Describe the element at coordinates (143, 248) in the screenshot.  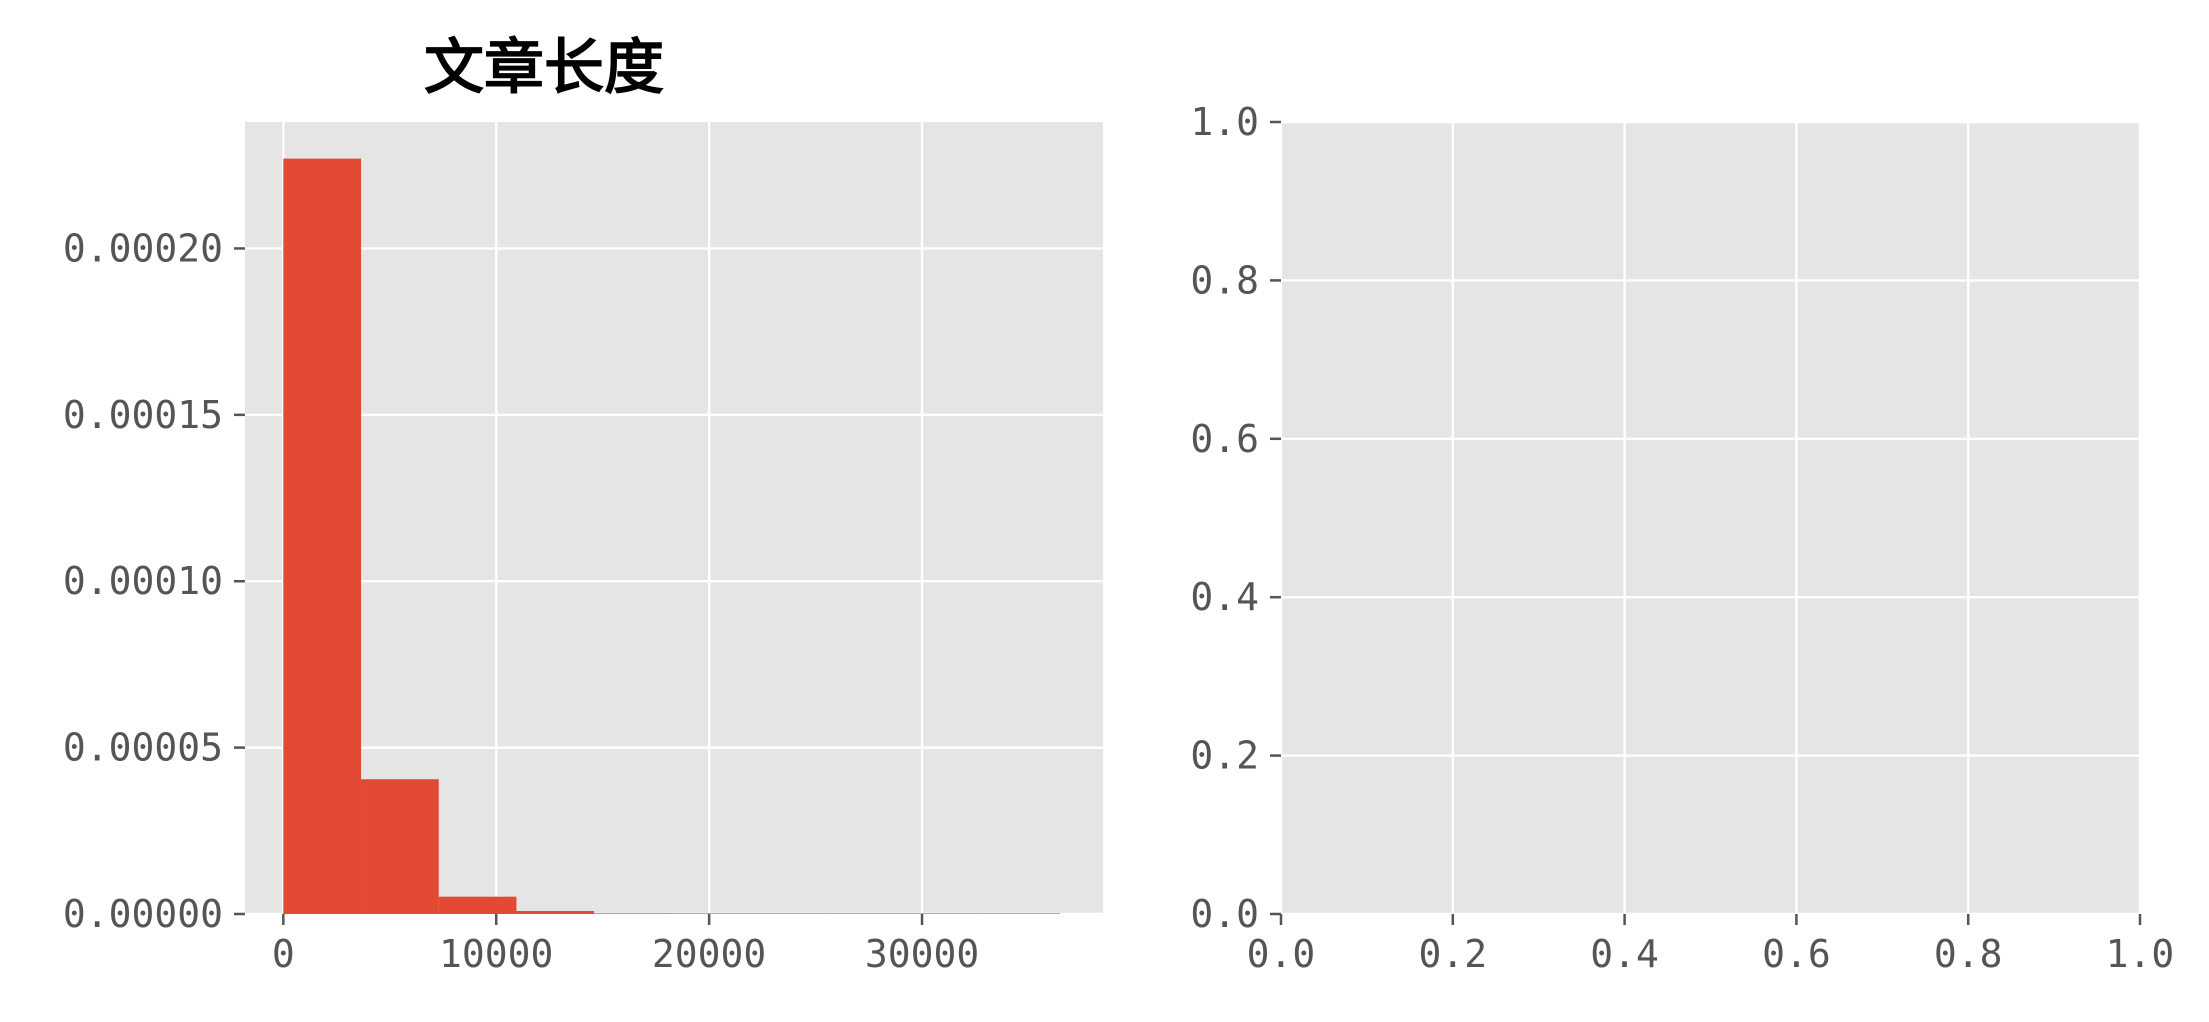
I see `y-tick-label: 0.00020` at that location.